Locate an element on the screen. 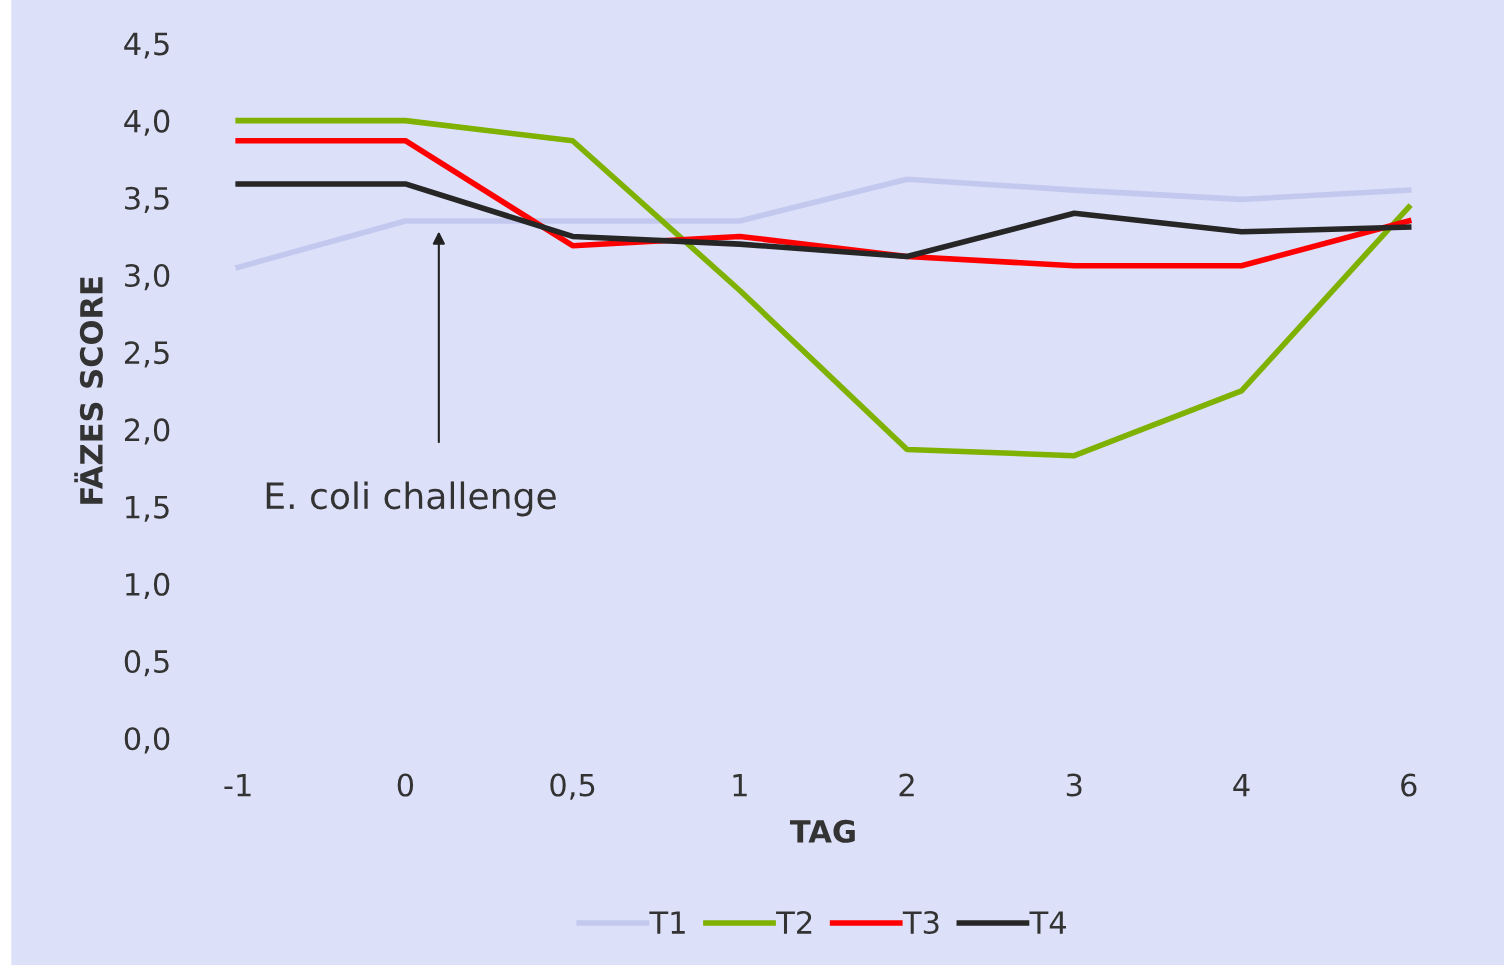 The width and height of the screenshot is (1504, 965). x-tick-label: 3 is located at coordinates (1074, 785).